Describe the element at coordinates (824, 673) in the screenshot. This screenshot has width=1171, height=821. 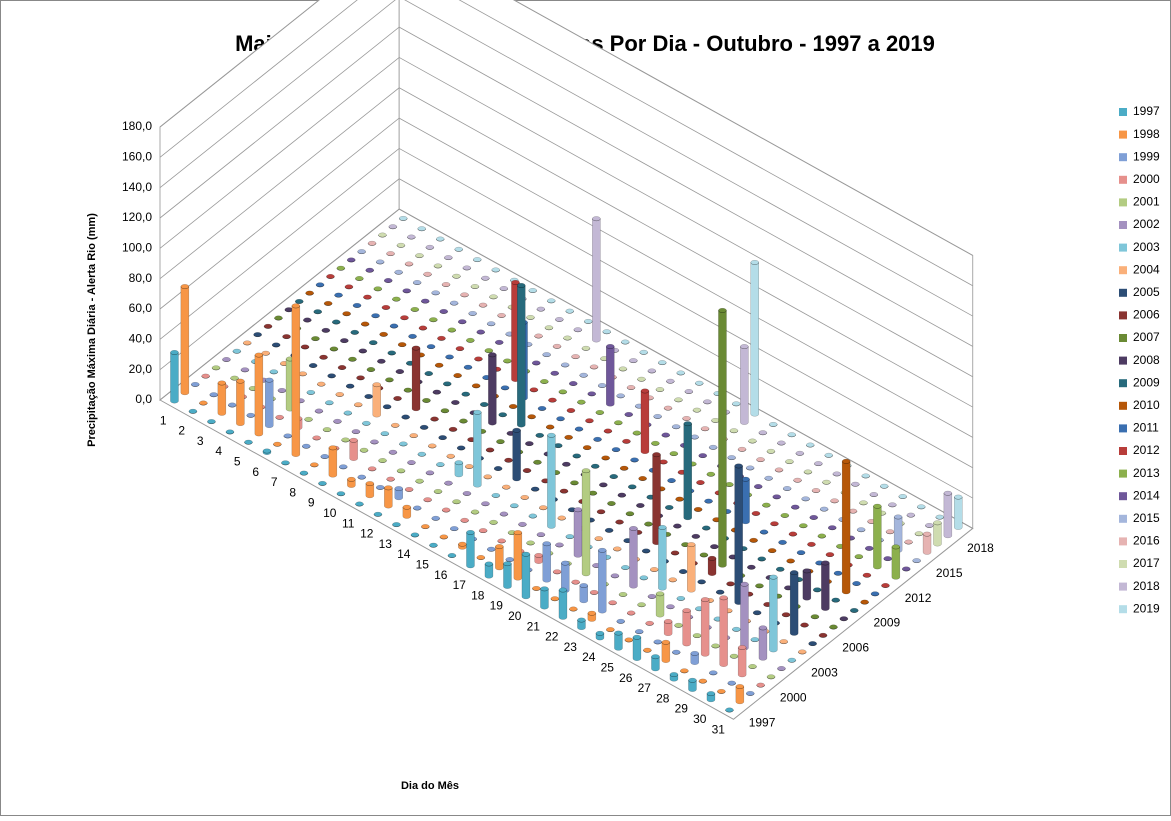
I see `z-tick-label: 2003` at that location.